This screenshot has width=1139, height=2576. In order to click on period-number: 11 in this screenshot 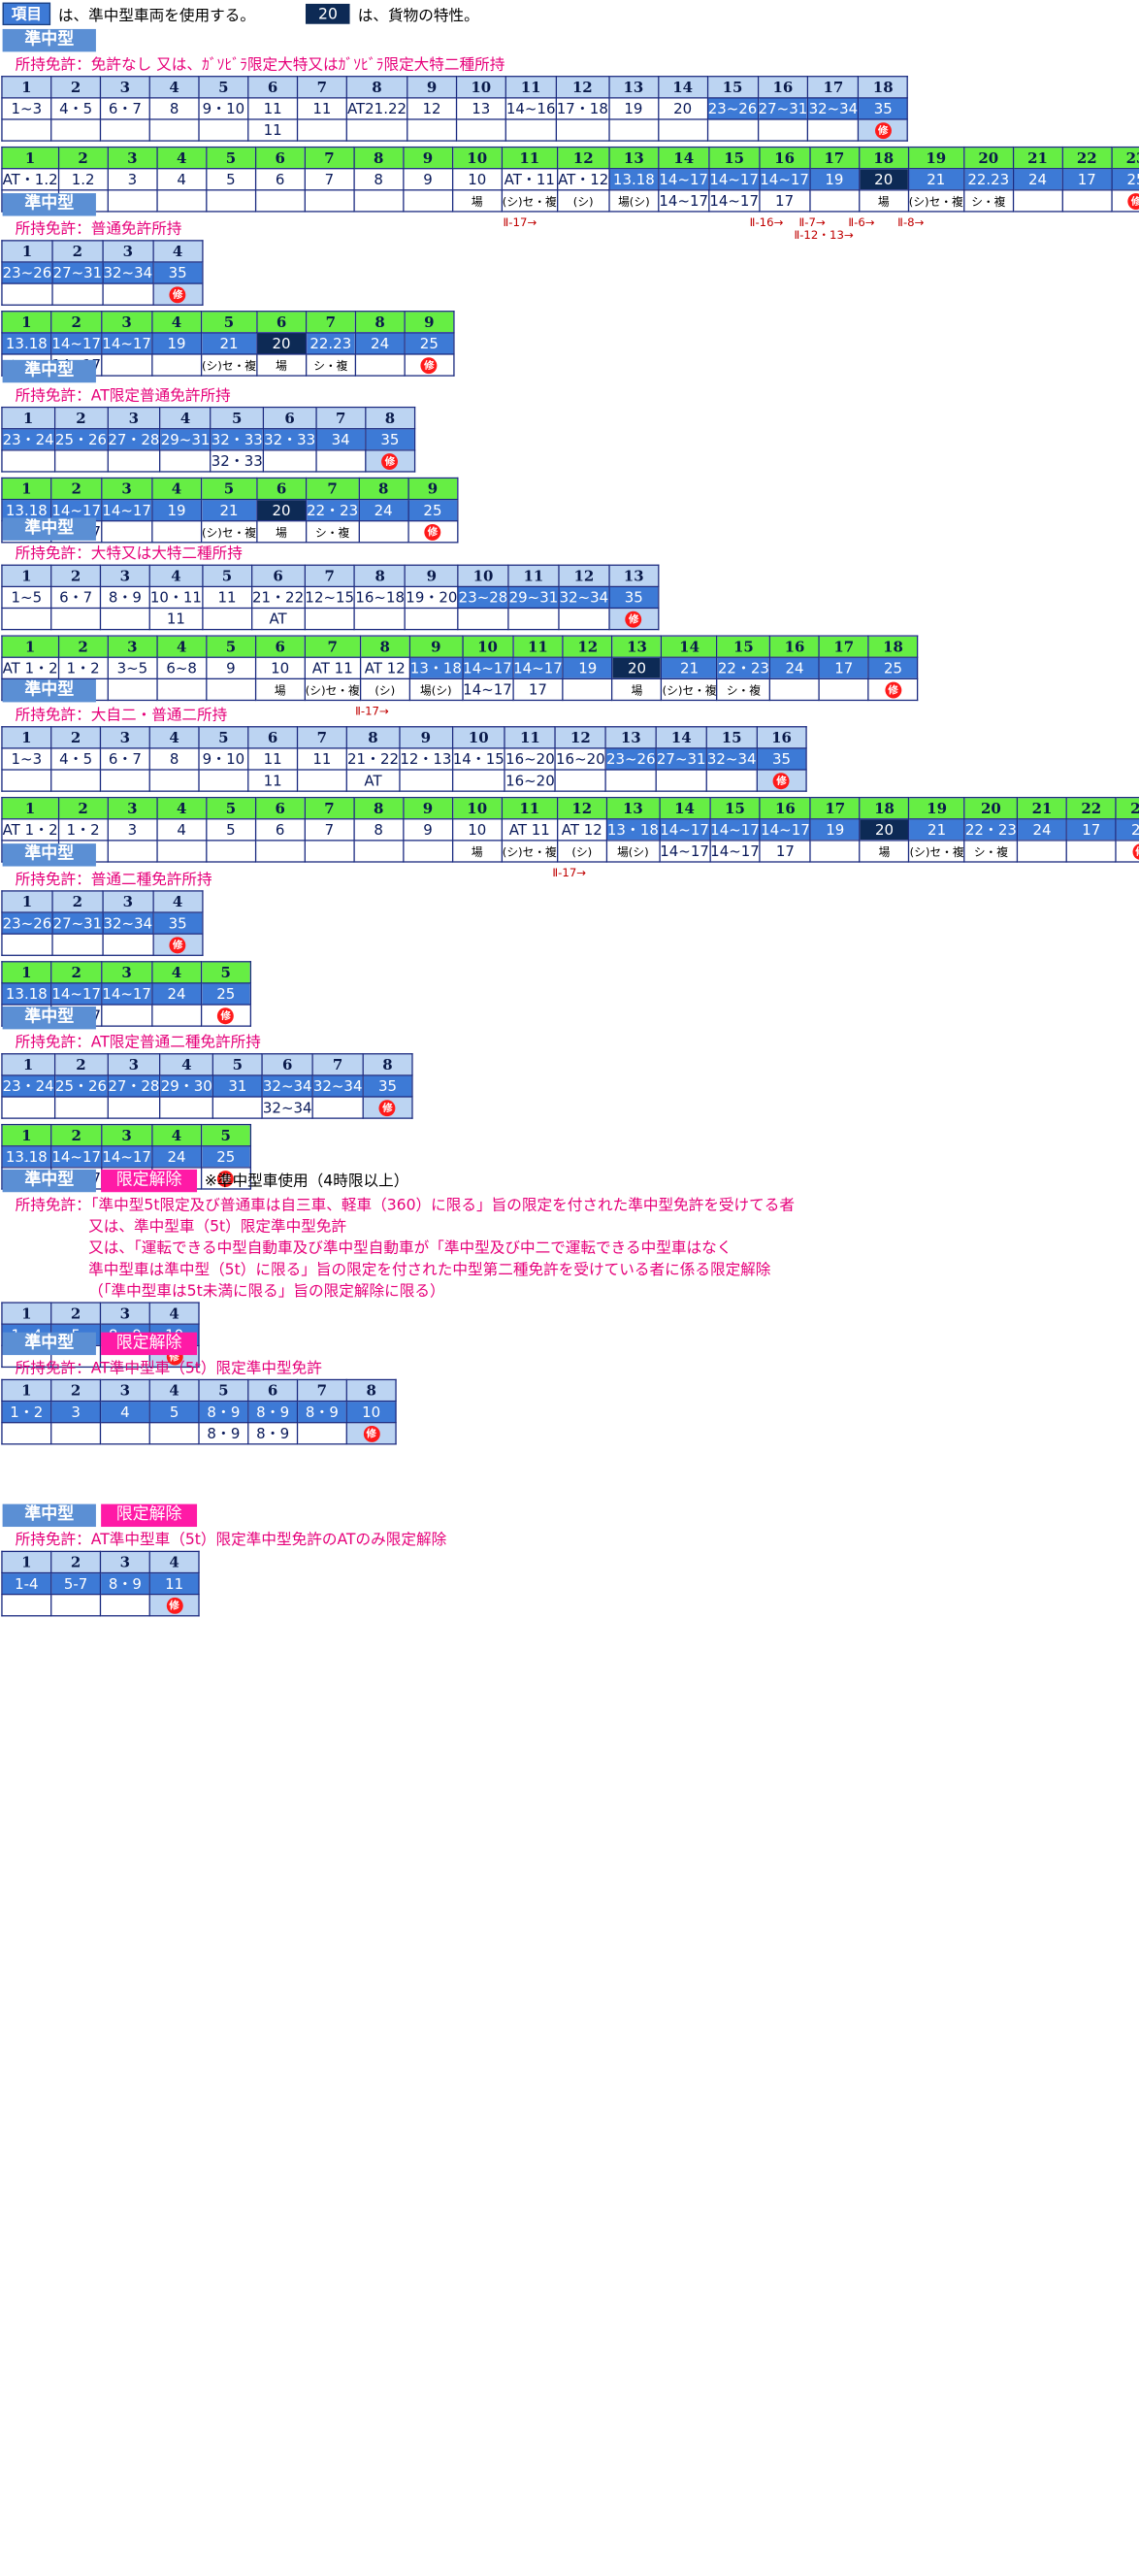, I will do `click(538, 646)`.